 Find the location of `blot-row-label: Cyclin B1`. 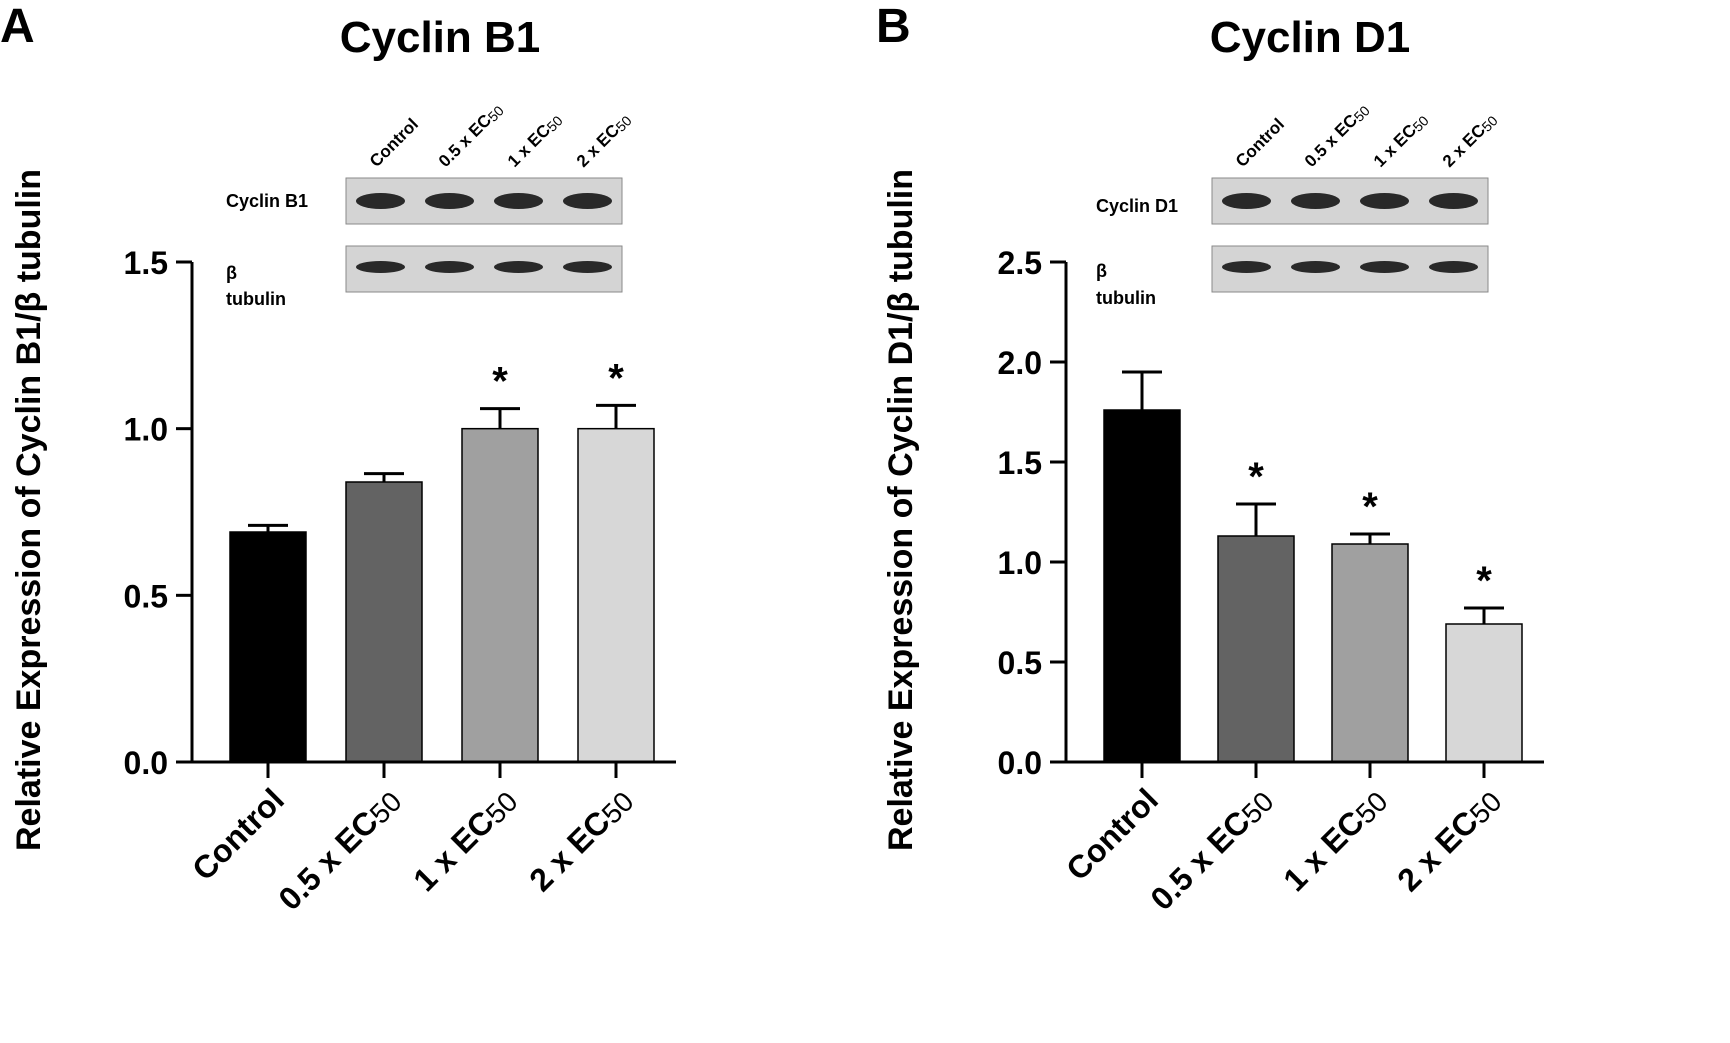

blot-row-label: Cyclin B1 is located at coordinates (267, 201).